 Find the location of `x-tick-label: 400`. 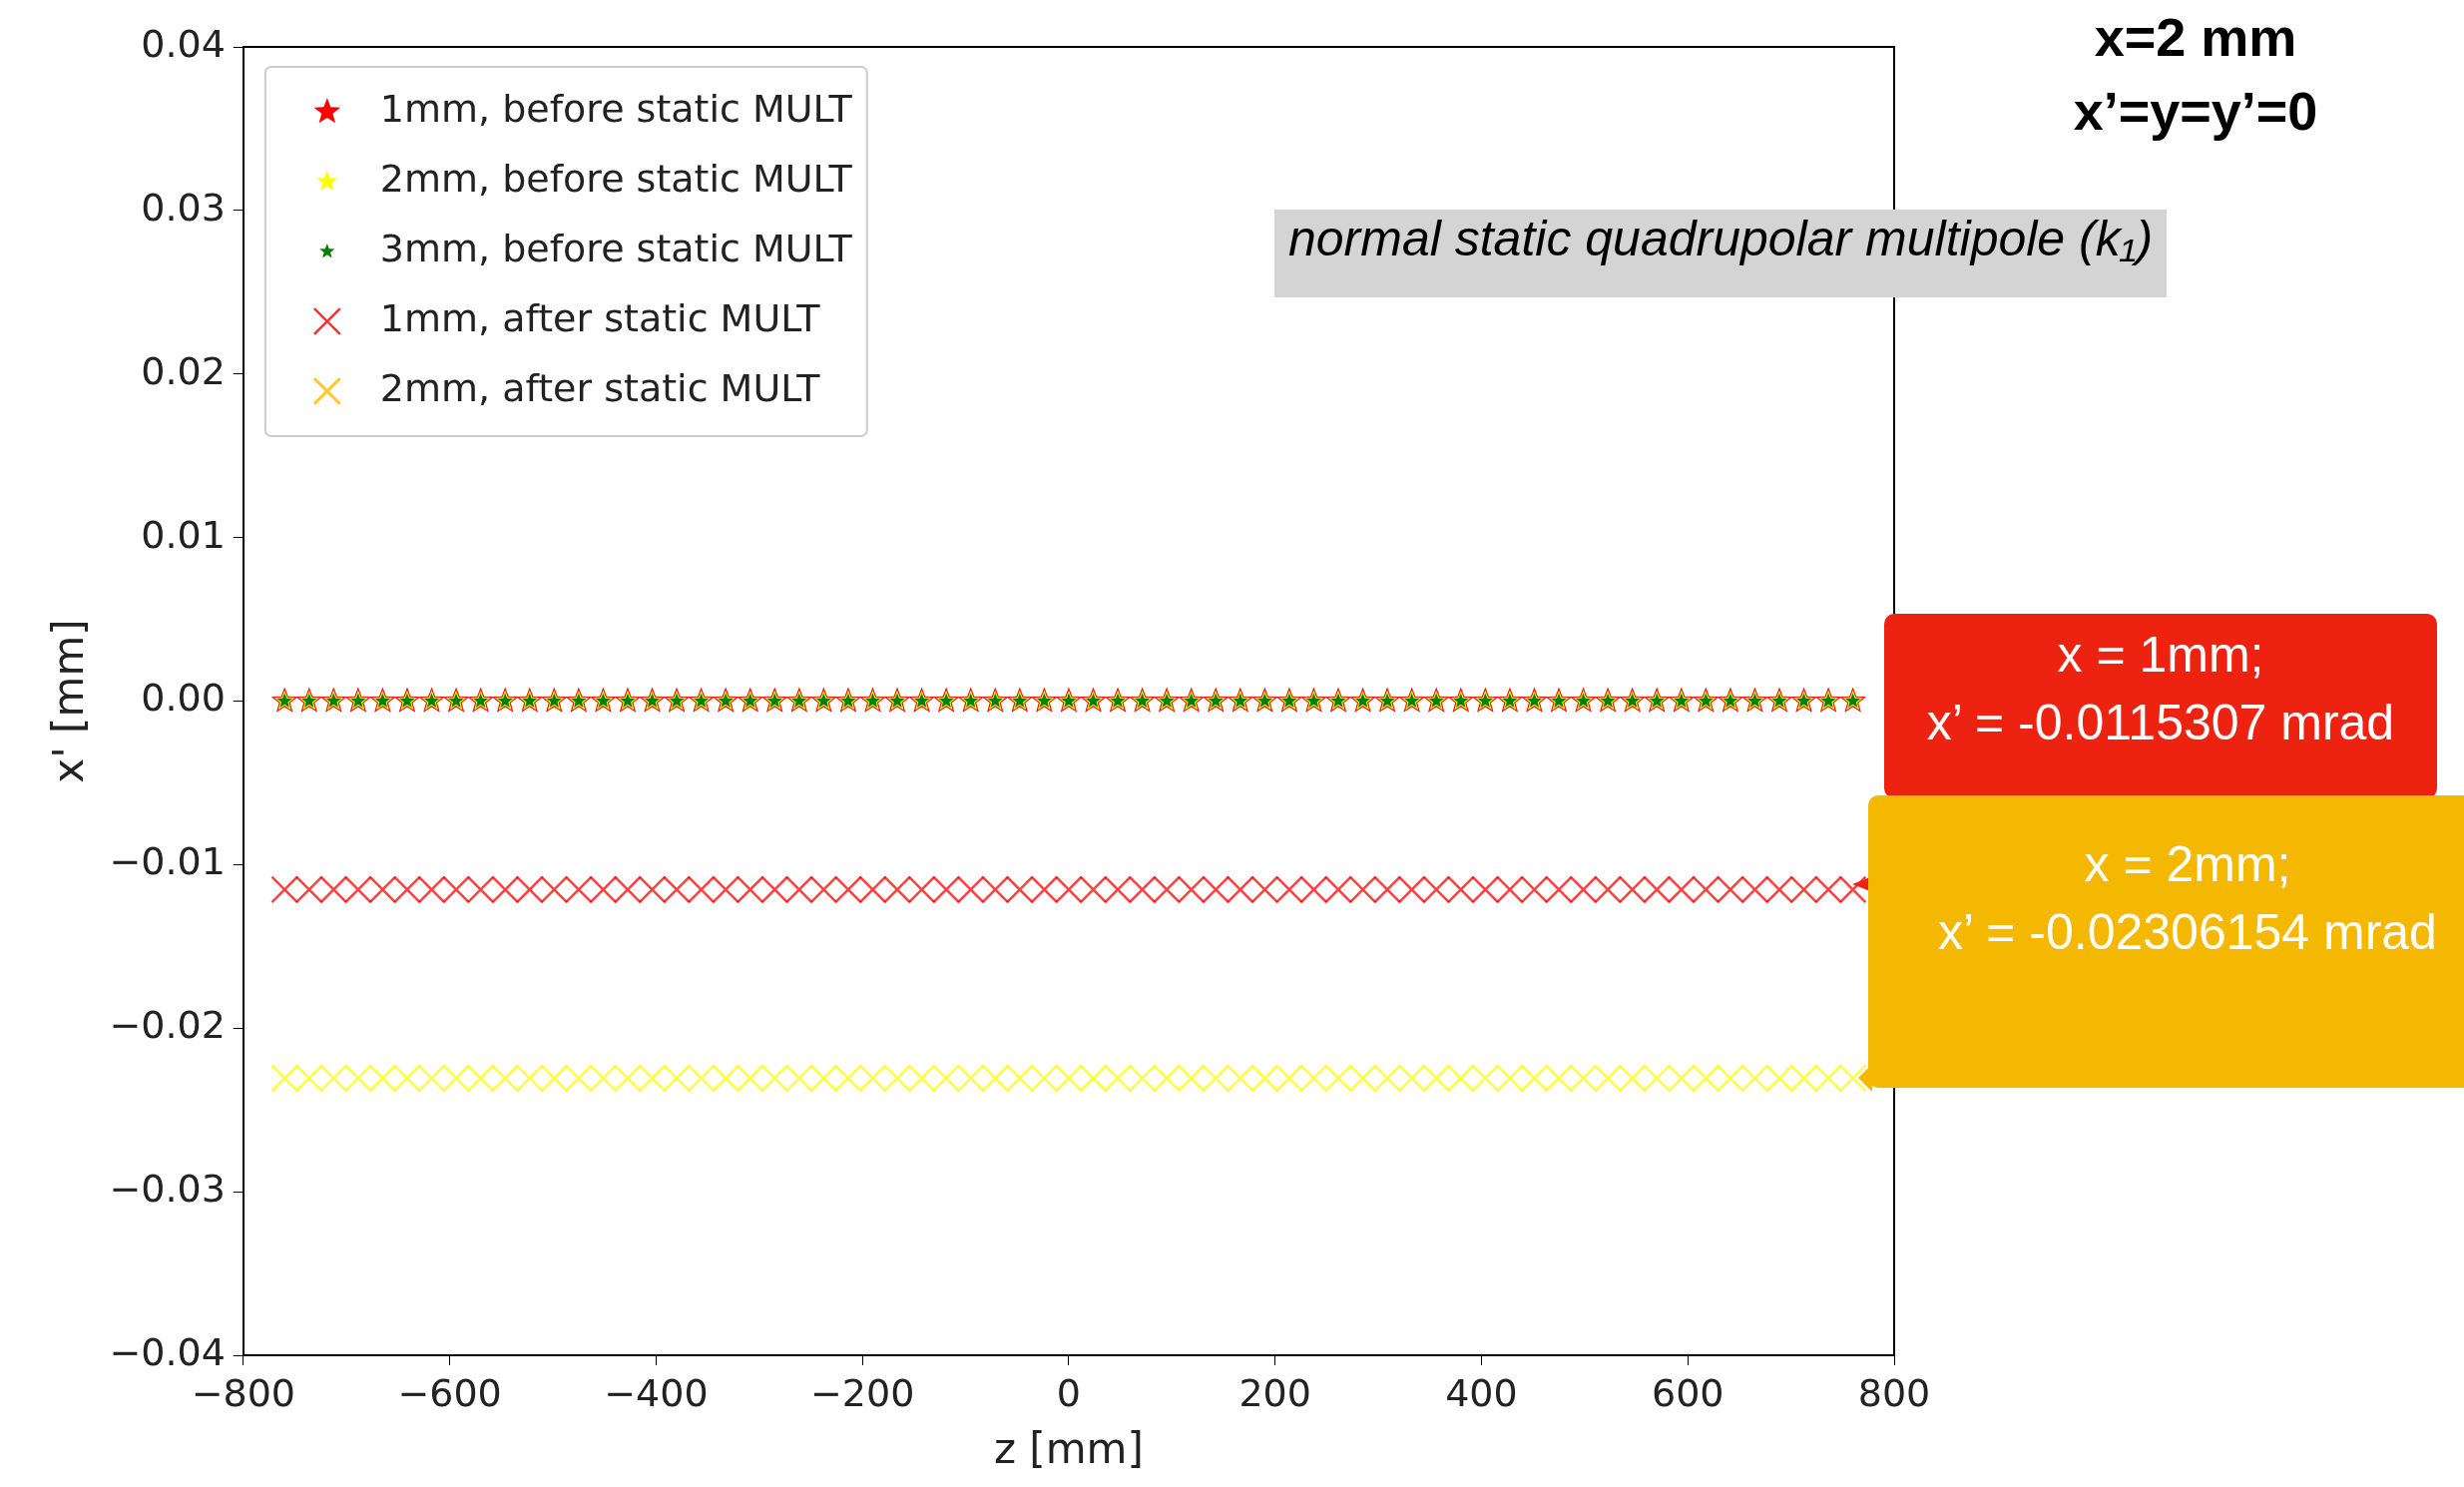

x-tick-label: 400 is located at coordinates (1481, 1392).